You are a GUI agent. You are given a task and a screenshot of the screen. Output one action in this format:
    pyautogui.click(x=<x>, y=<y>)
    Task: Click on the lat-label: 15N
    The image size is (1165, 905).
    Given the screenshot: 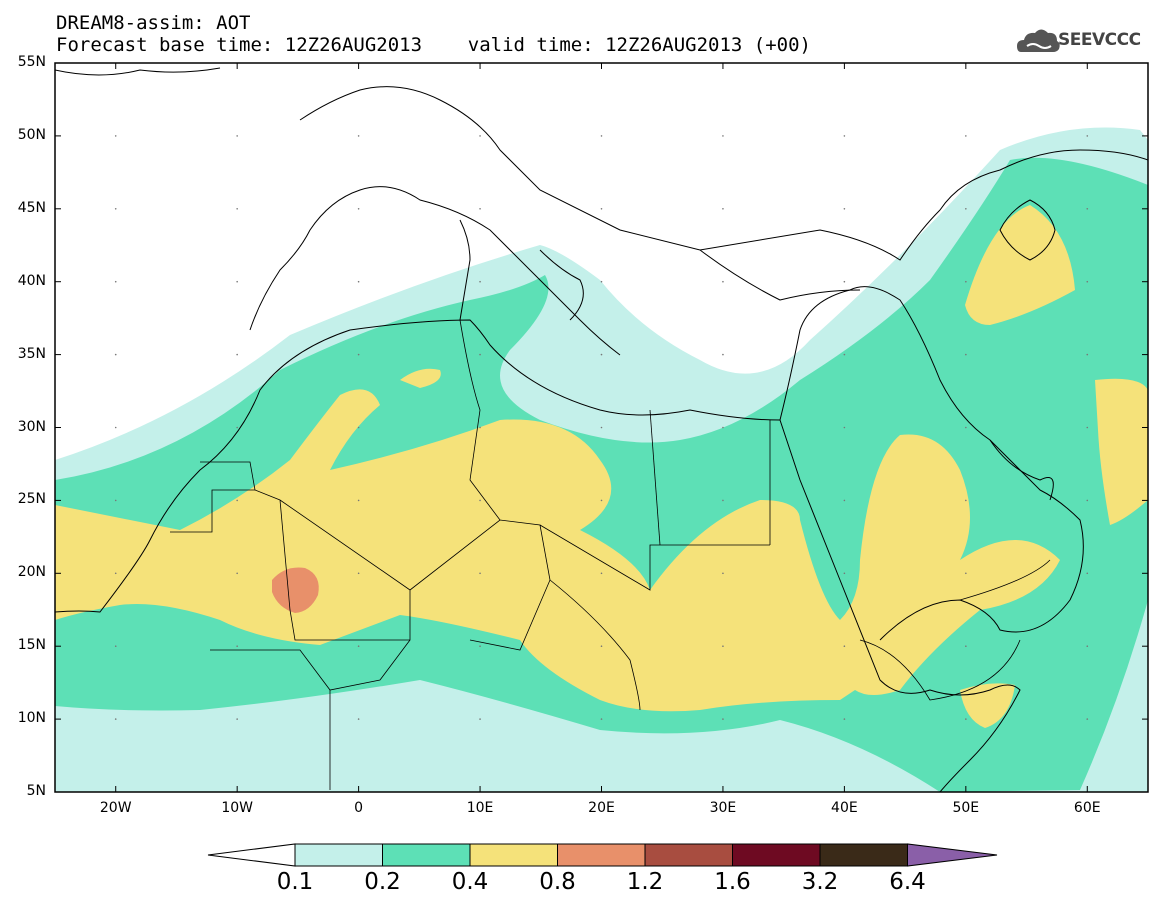 What is the action you would take?
    pyautogui.click(x=31, y=645)
    